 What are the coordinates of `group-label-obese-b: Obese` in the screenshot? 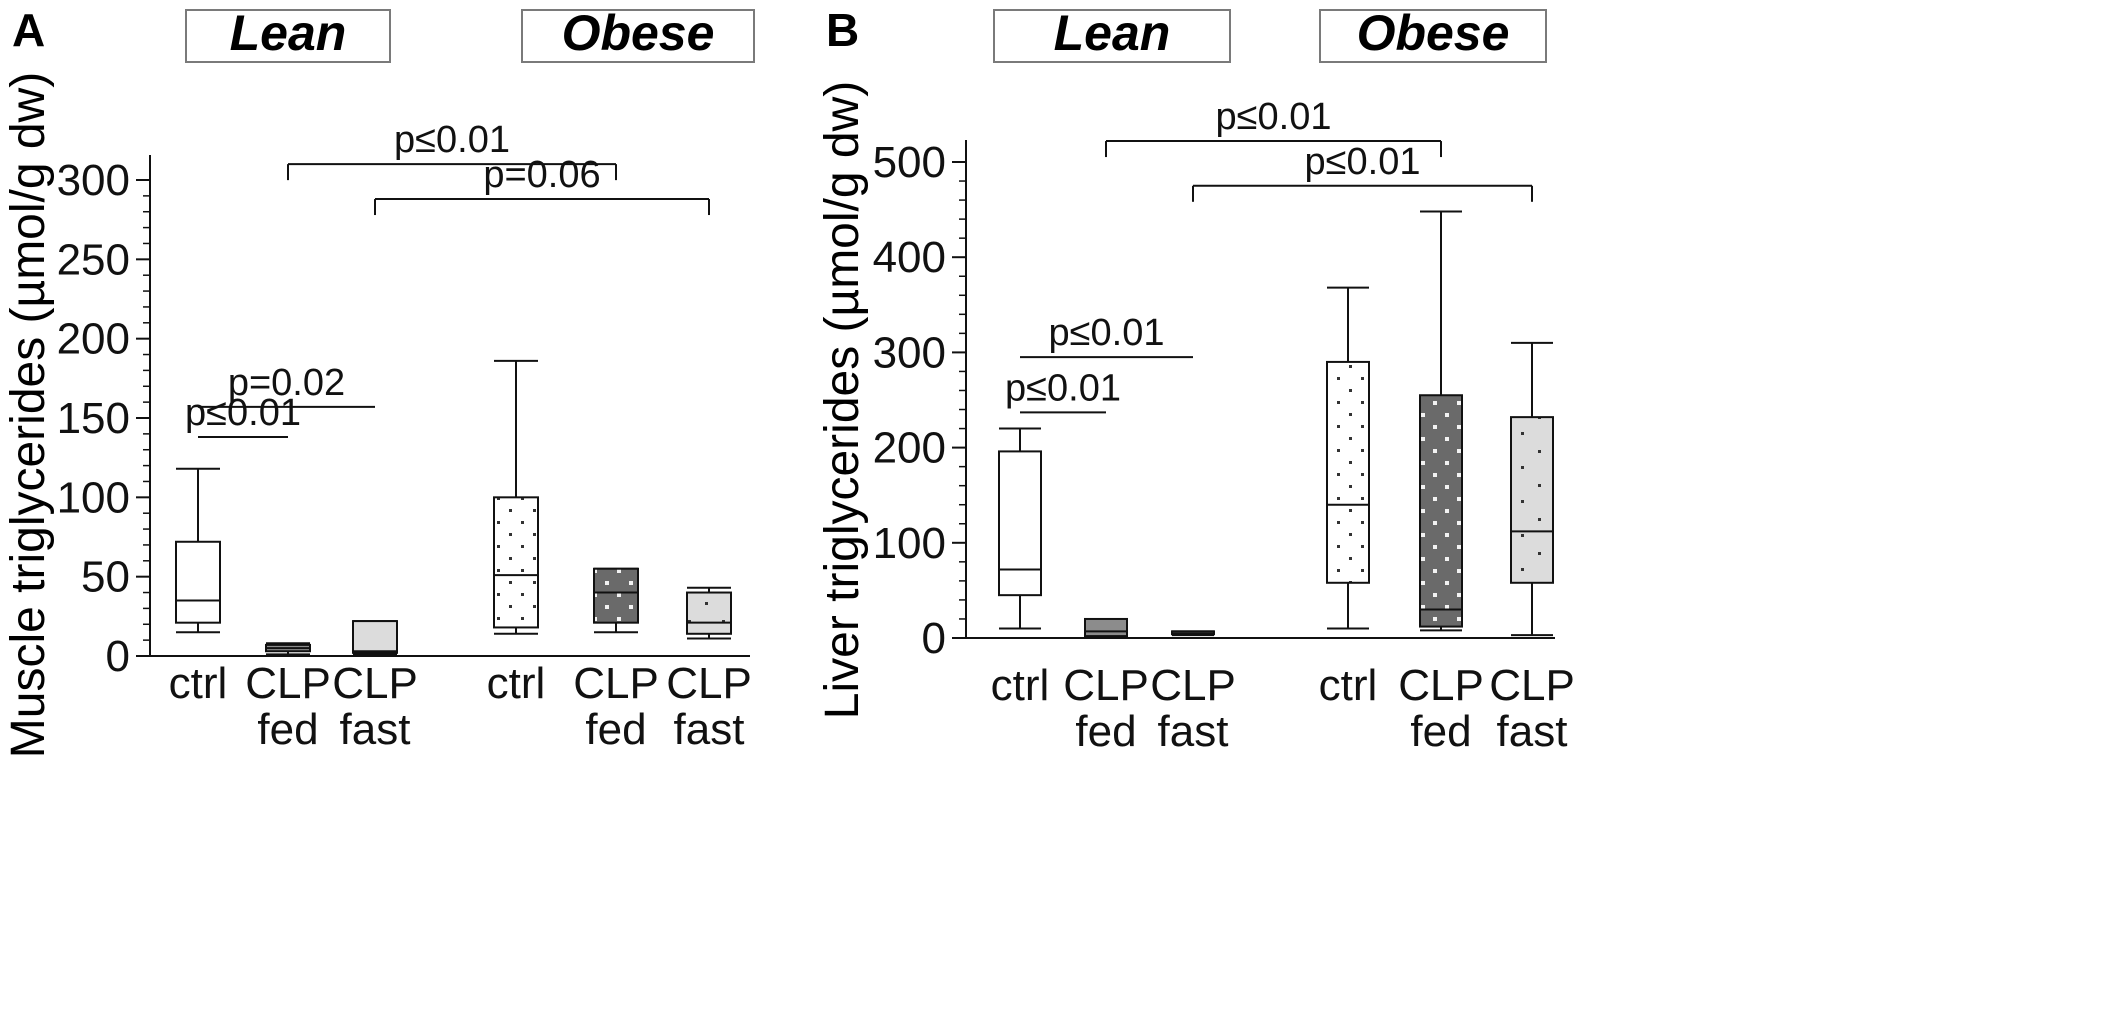 It's located at (1433, 33).